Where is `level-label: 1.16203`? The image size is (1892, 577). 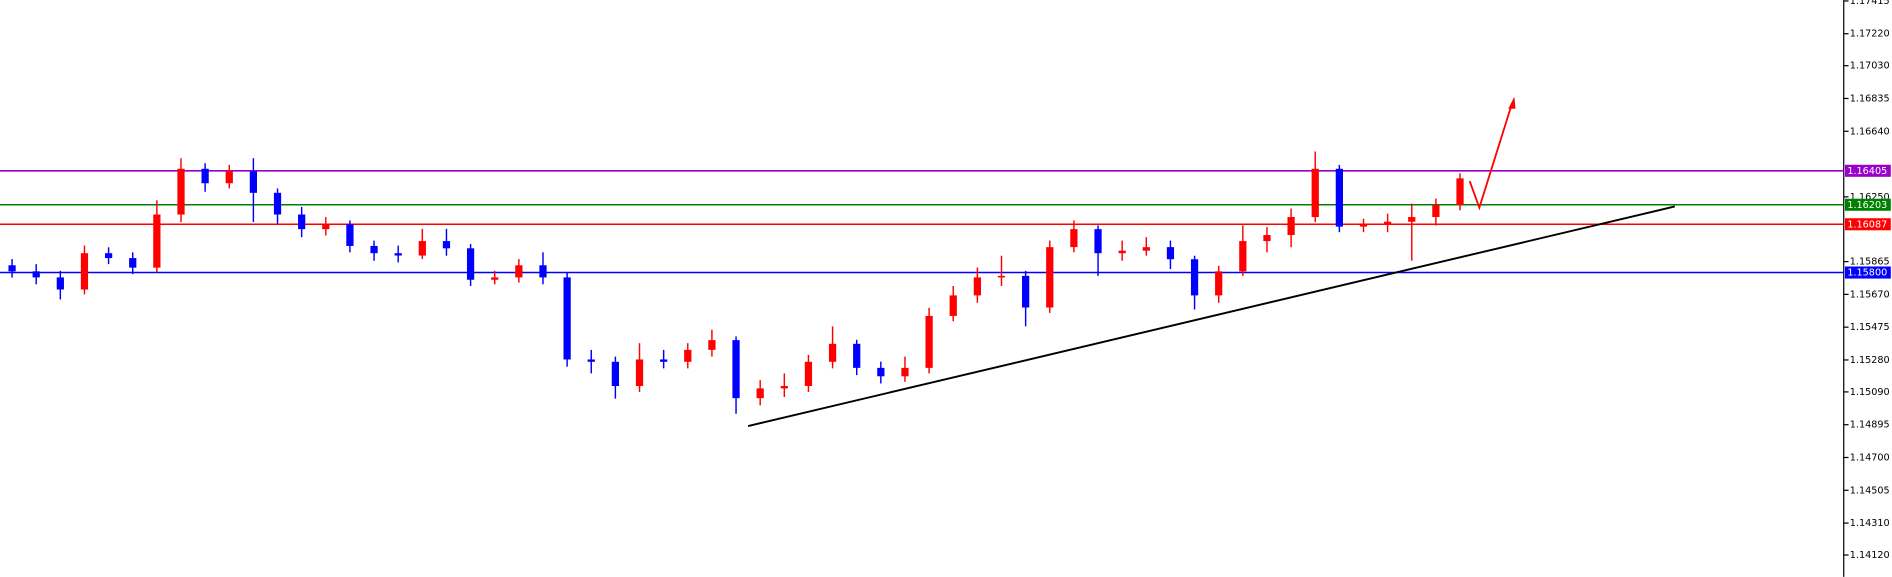 level-label: 1.16203 is located at coordinates (1867, 205).